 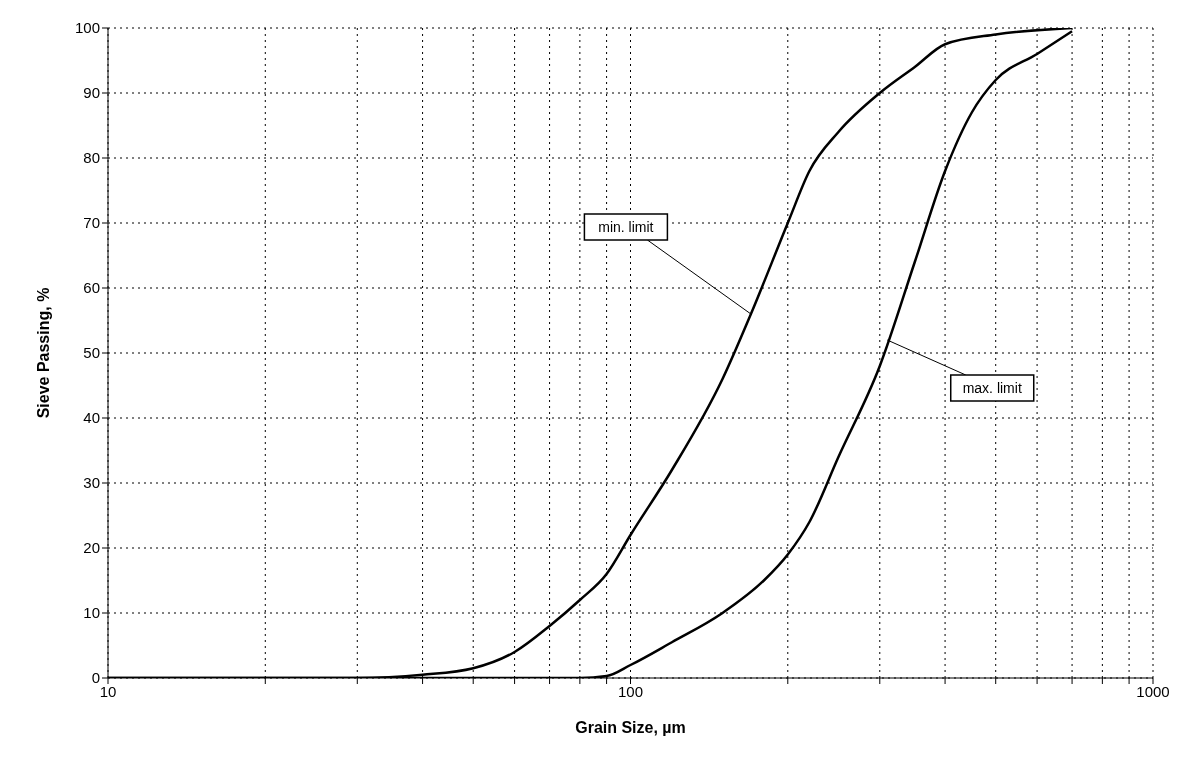 I want to click on callout: max. limit, so click(x=960, y=370).